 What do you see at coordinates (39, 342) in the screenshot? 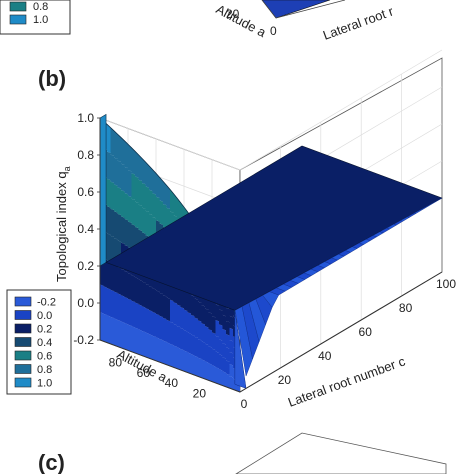
I see `legend: -0.20.0 0.20.4 0.60.8 1.0` at bounding box center [39, 342].